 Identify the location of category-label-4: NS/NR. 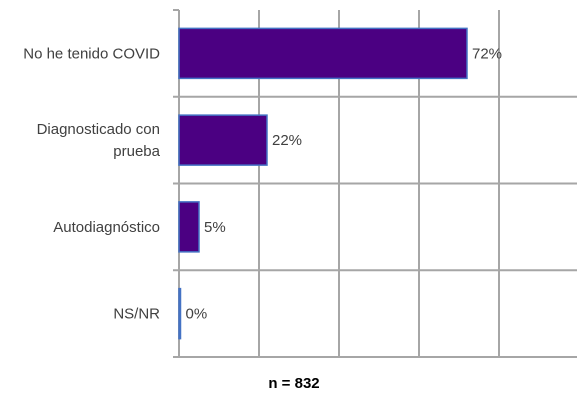
(136, 314).